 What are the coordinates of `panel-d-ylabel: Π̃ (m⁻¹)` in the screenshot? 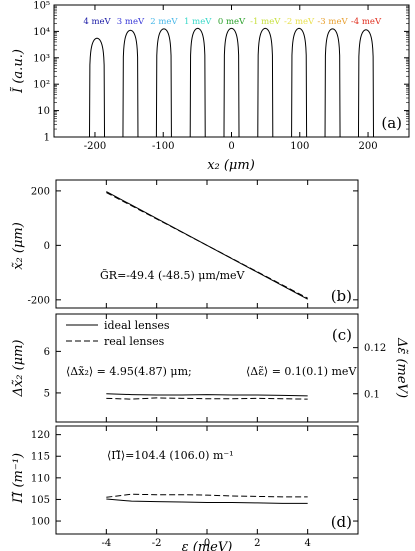 It's located at (18, 478).